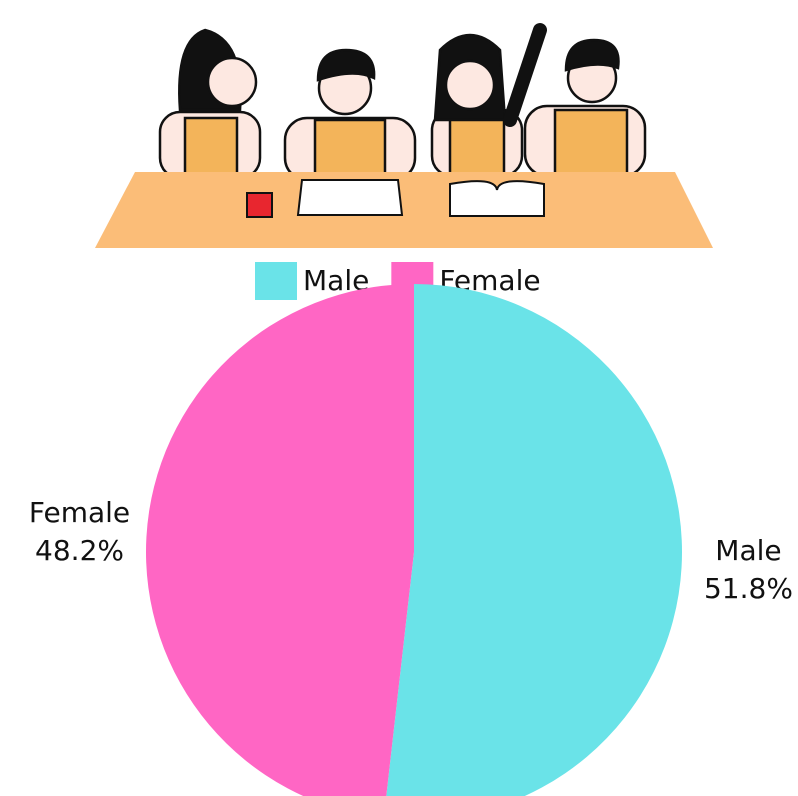 The width and height of the screenshot is (798, 796). Describe the element at coordinates (404, 210) in the screenshot. I see `desk` at that location.